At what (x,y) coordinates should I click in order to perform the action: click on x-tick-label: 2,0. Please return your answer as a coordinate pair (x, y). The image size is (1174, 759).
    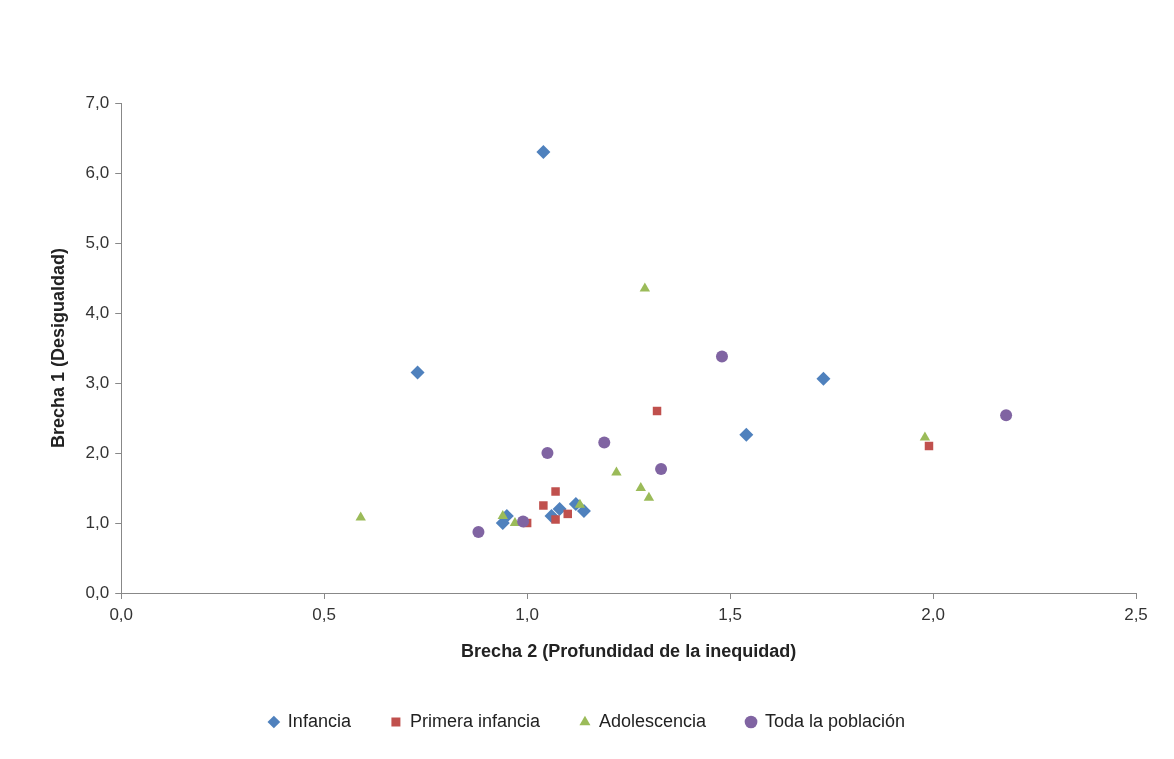
    Looking at the image, I should click on (933, 614).